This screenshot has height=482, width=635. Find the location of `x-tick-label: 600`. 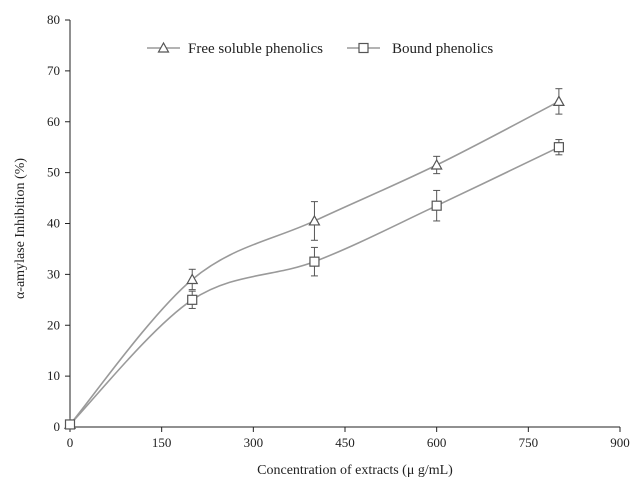

x-tick-label: 600 is located at coordinates (437, 442).